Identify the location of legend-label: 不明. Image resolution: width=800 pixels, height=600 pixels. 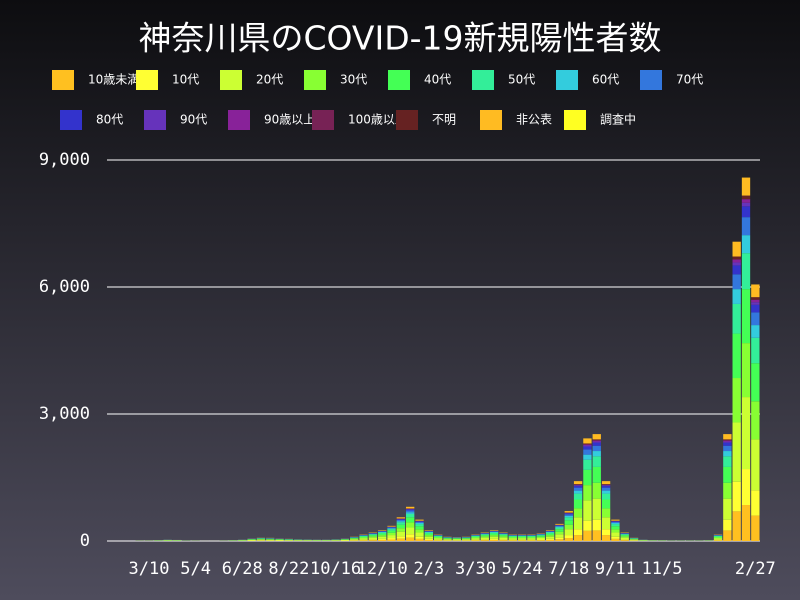
(444, 120).